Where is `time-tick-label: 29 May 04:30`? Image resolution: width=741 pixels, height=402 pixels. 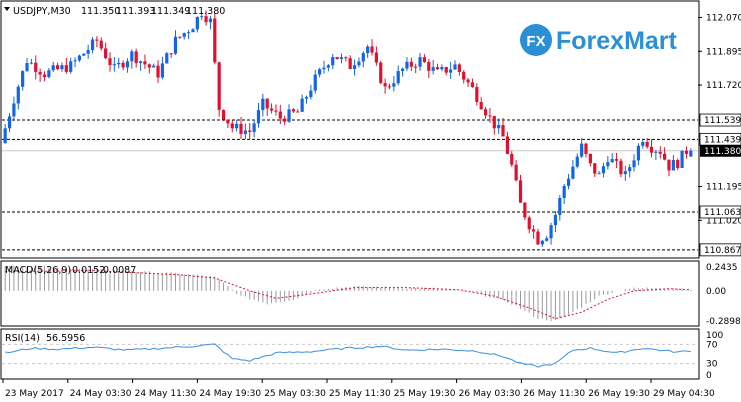 time-tick-label: 29 May 04:30 is located at coordinates (684, 394).